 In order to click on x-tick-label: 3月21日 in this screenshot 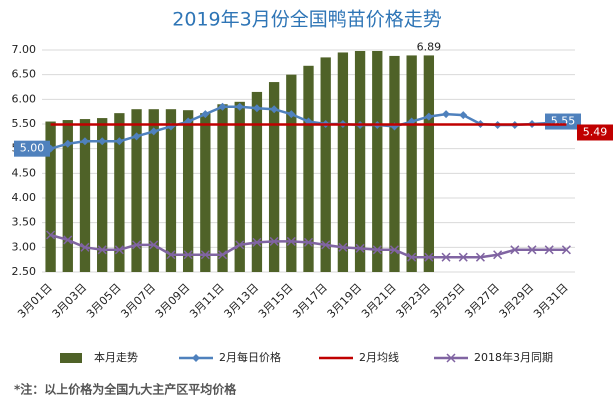, I will do `click(379, 301)`.